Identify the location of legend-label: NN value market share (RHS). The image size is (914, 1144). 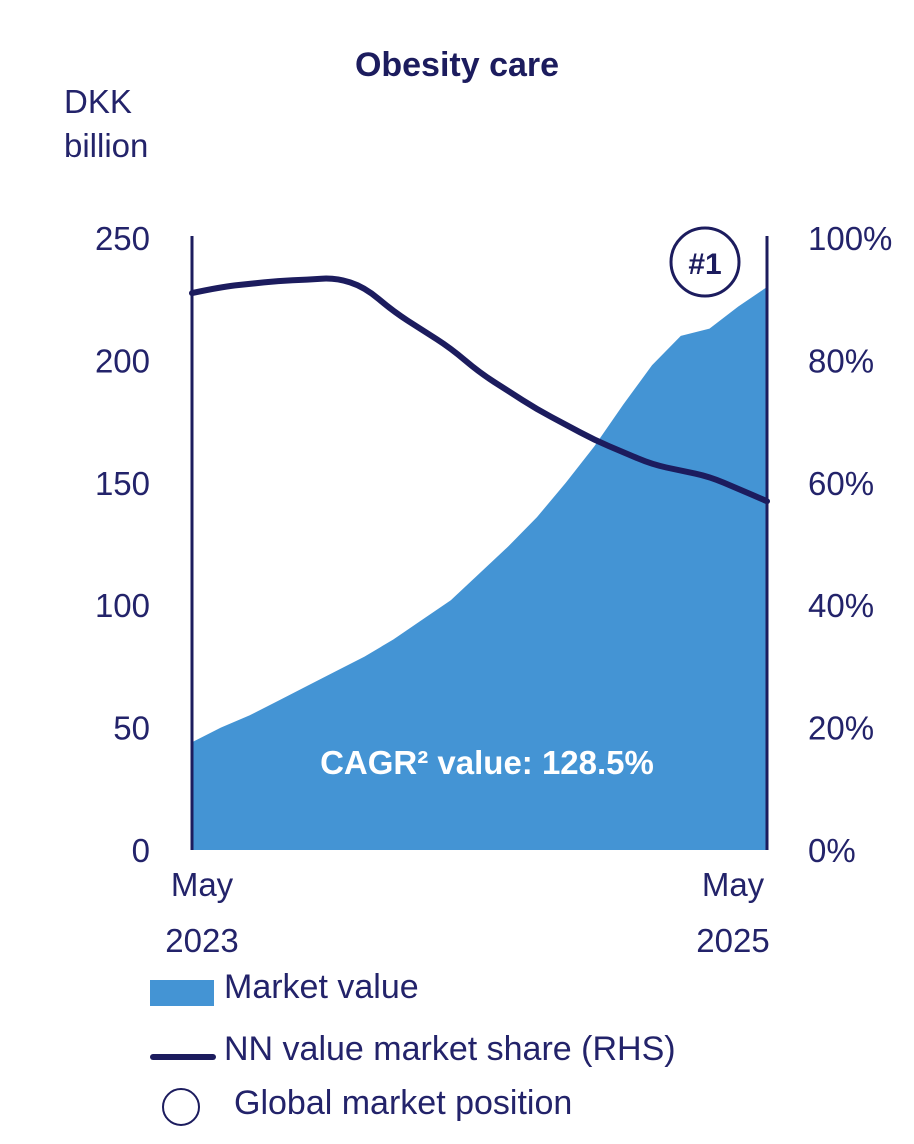
(450, 1049).